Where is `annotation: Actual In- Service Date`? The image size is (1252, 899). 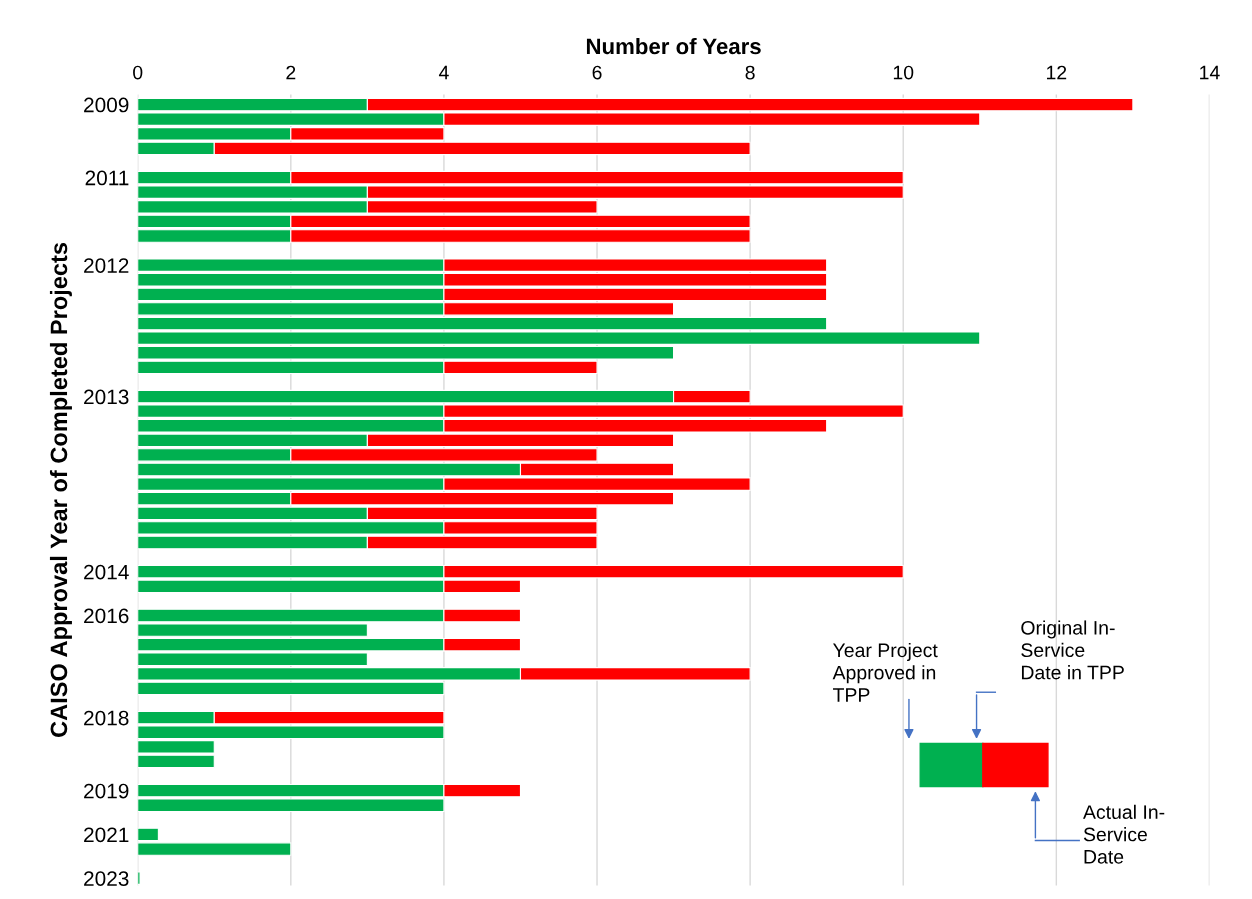
annotation: Actual In- Service Date is located at coordinates (1124, 834).